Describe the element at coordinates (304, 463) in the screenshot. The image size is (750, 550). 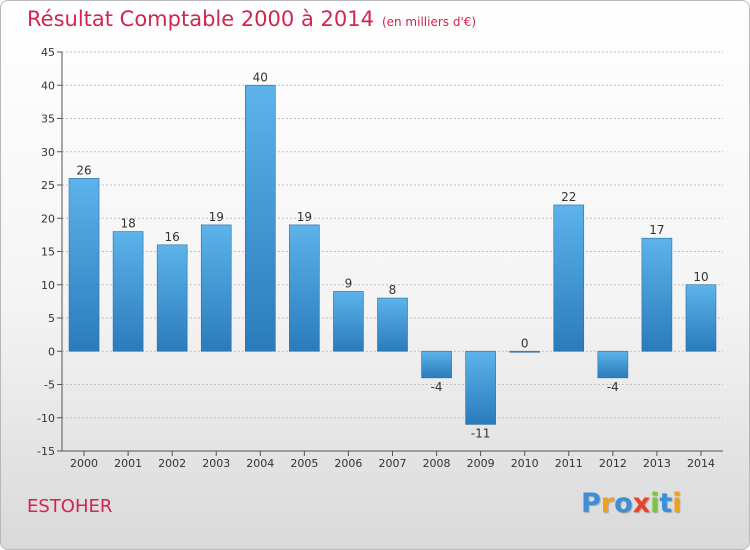
I see `x-tick-label: 2005` at that location.